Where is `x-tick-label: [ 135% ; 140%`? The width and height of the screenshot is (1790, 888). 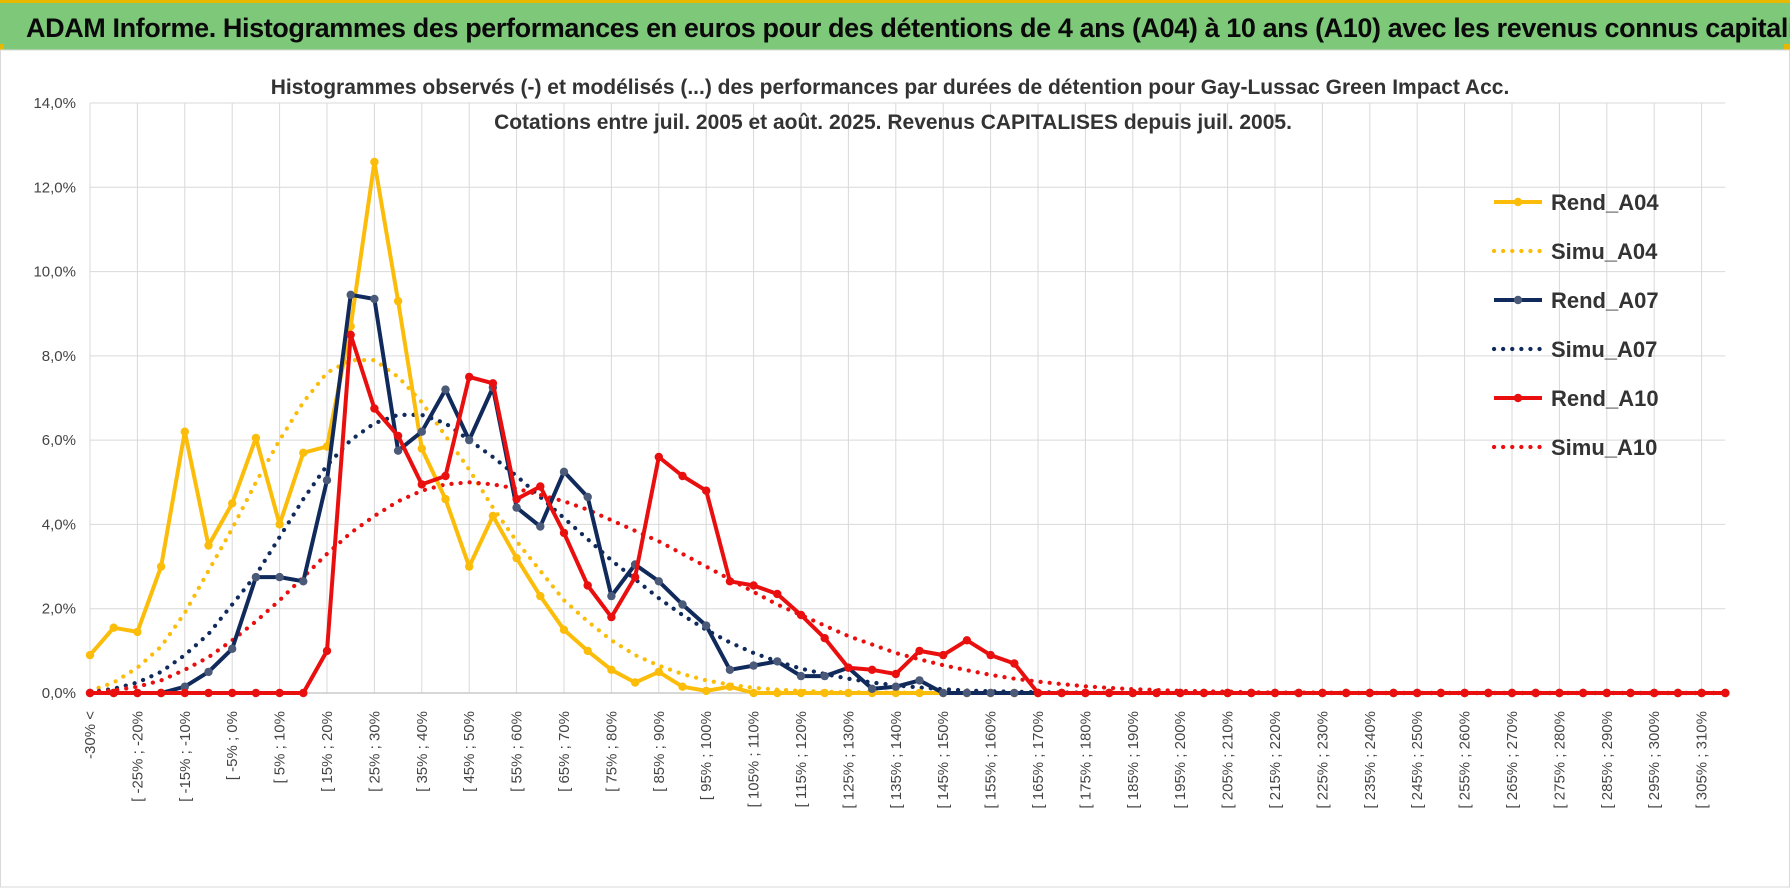
x-tick-label: [ 135% ; 140% is located at coordinates (896, 760).